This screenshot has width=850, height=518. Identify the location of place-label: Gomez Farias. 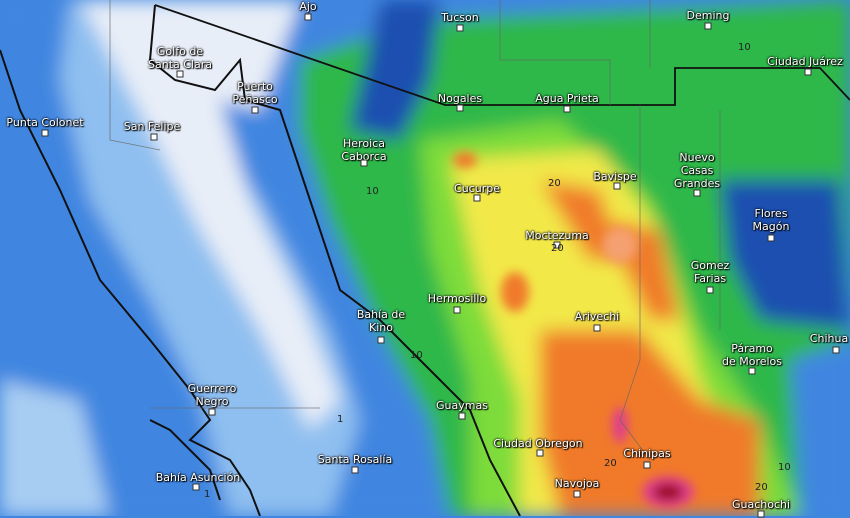
(710, 272).